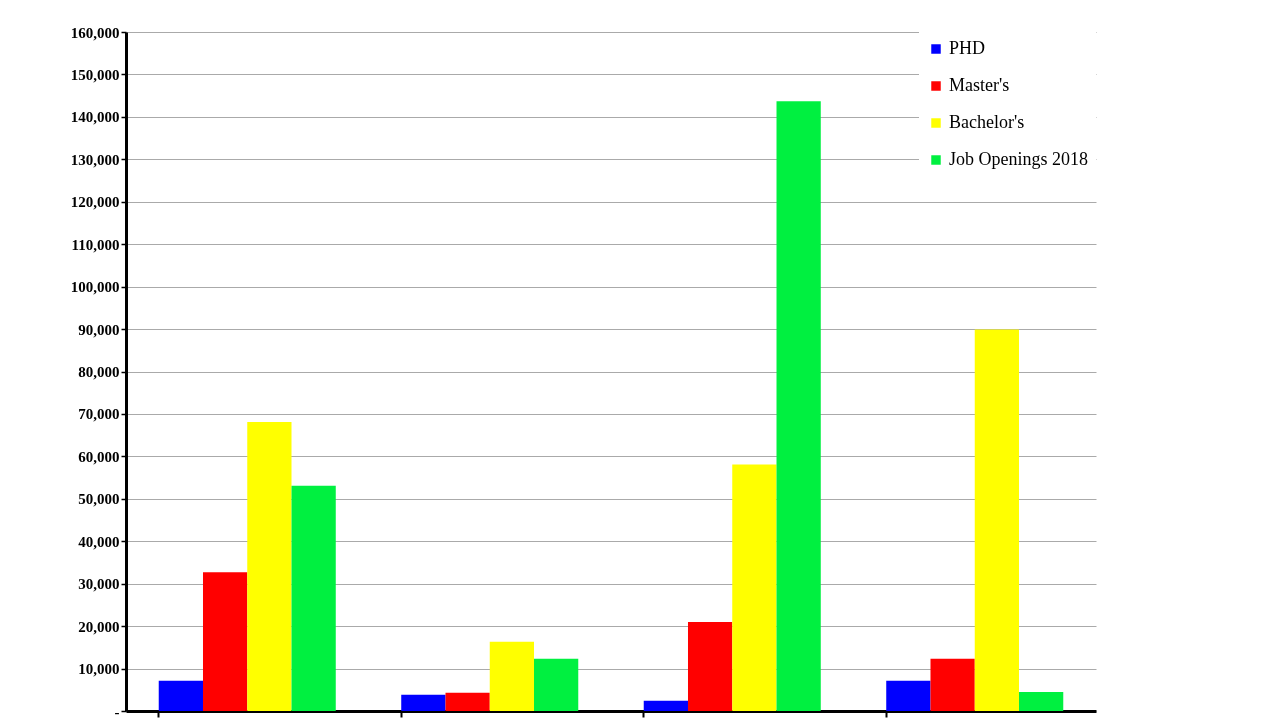 The image size is (1280, 720). Describe the element at coordinates (979, 85) in the screenshot. I see `legend-label: Master's` at that location.